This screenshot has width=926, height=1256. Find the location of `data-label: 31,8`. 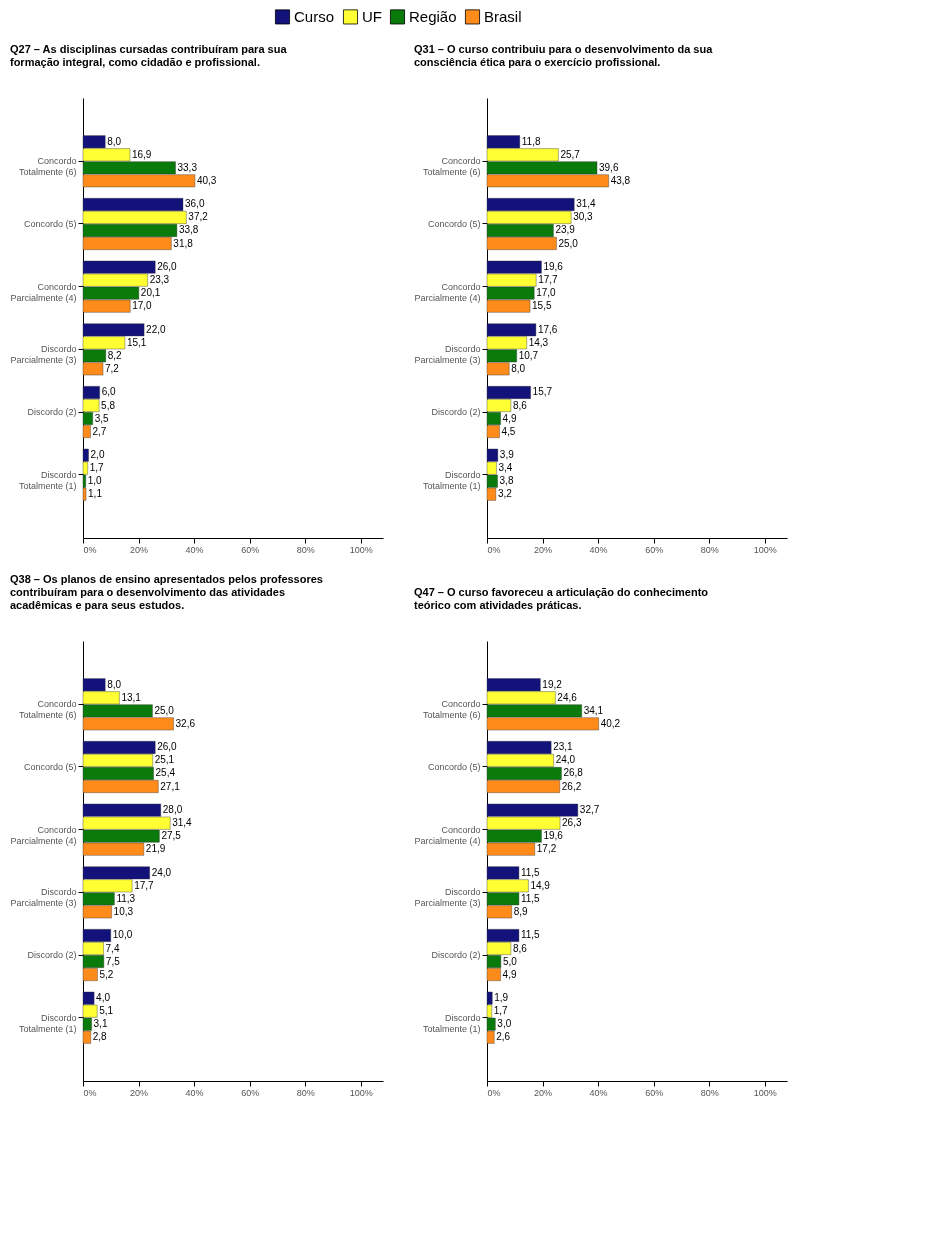

data-label: 31,8 is located at coordinates (183, 243).